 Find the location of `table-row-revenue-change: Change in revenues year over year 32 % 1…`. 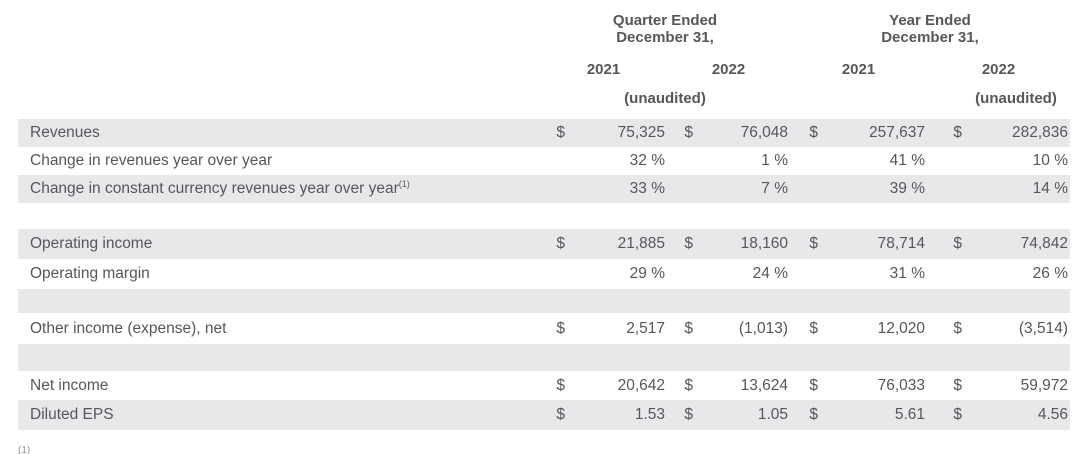

table-row-revenue-change: Change in revenues year over year 32 % 1… is located at coordinates (544, 161).